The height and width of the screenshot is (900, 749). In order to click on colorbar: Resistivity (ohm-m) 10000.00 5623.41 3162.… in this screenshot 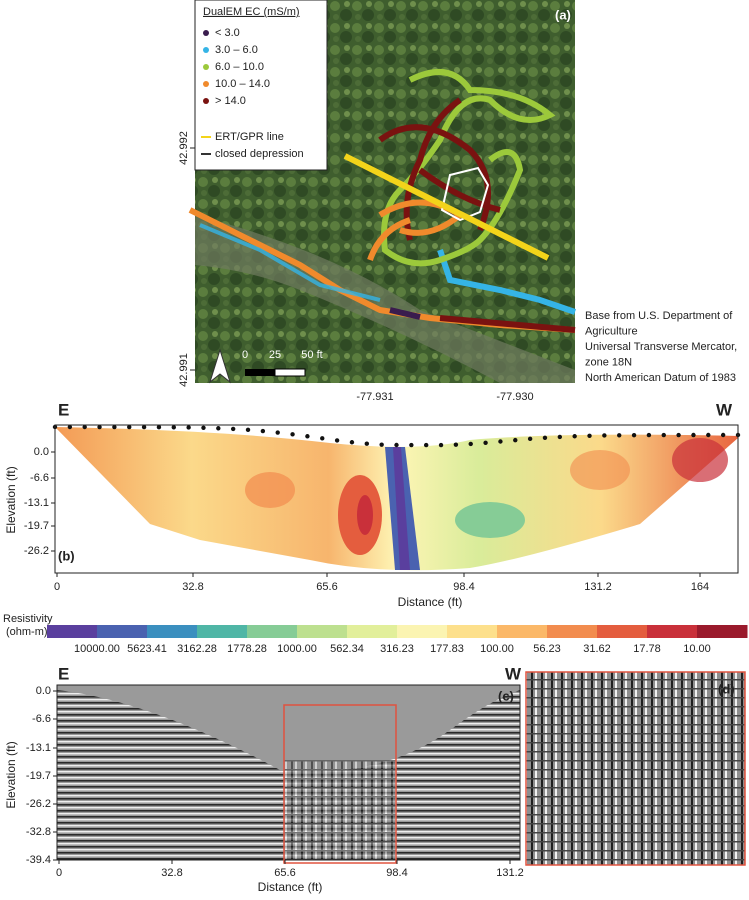, I will do `click(375, 634)`.